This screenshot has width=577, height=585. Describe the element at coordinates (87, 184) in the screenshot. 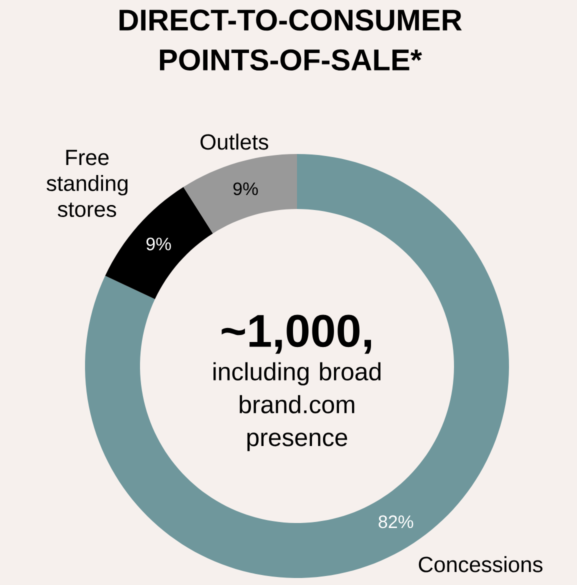

I see `slice-label: Free standing stores` at that location.